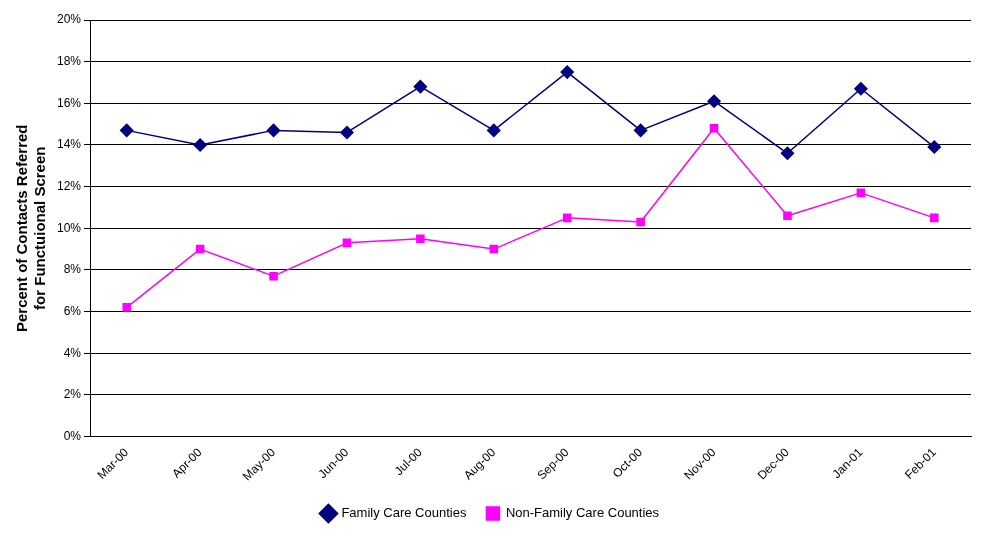  What do you see at coordinates (582, 513) in the screenshot?
I see `legend-label: Non-Family Care Counties` at bounding box center [582, 513].